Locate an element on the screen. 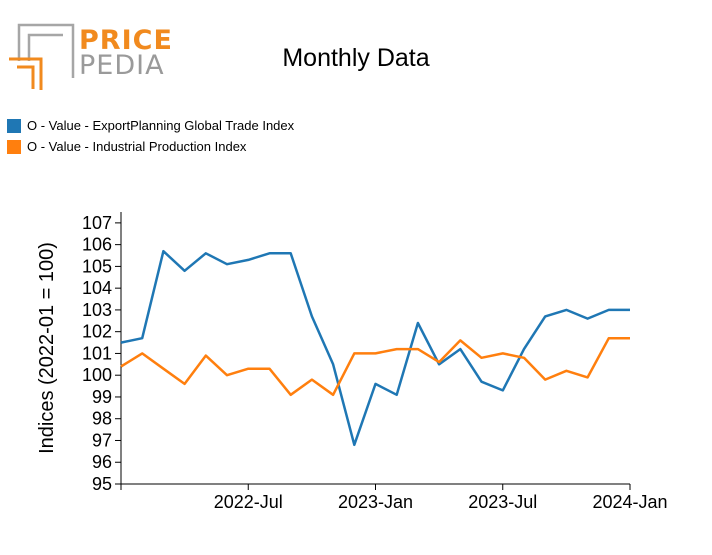  logo-frame-gray is located at coordinates (46, 50).